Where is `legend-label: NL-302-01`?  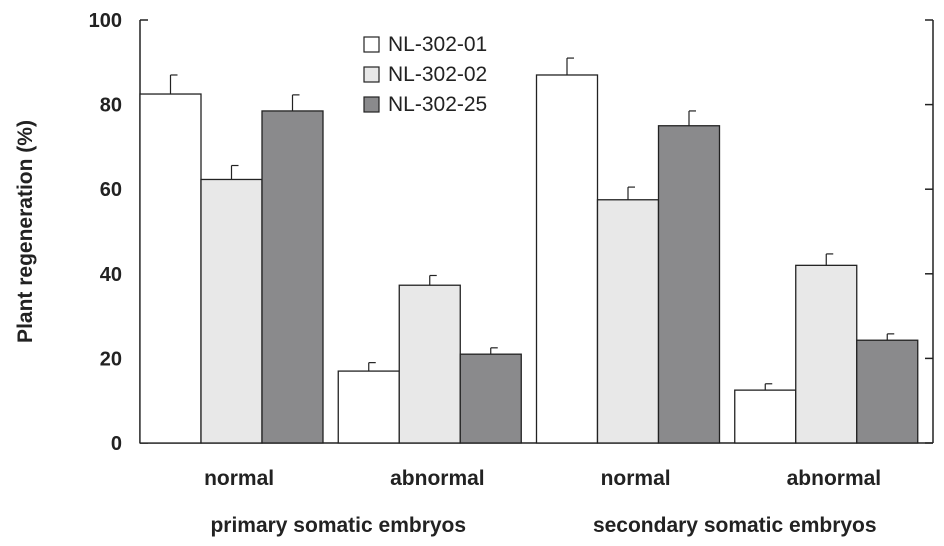 legend-label: NL-302-01 is located at coordinates (437, 44).